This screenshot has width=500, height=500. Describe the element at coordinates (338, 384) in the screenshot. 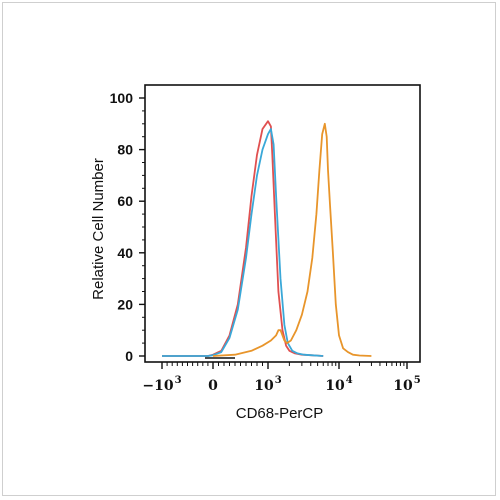

I see `x-tick-label: 104` at that location.